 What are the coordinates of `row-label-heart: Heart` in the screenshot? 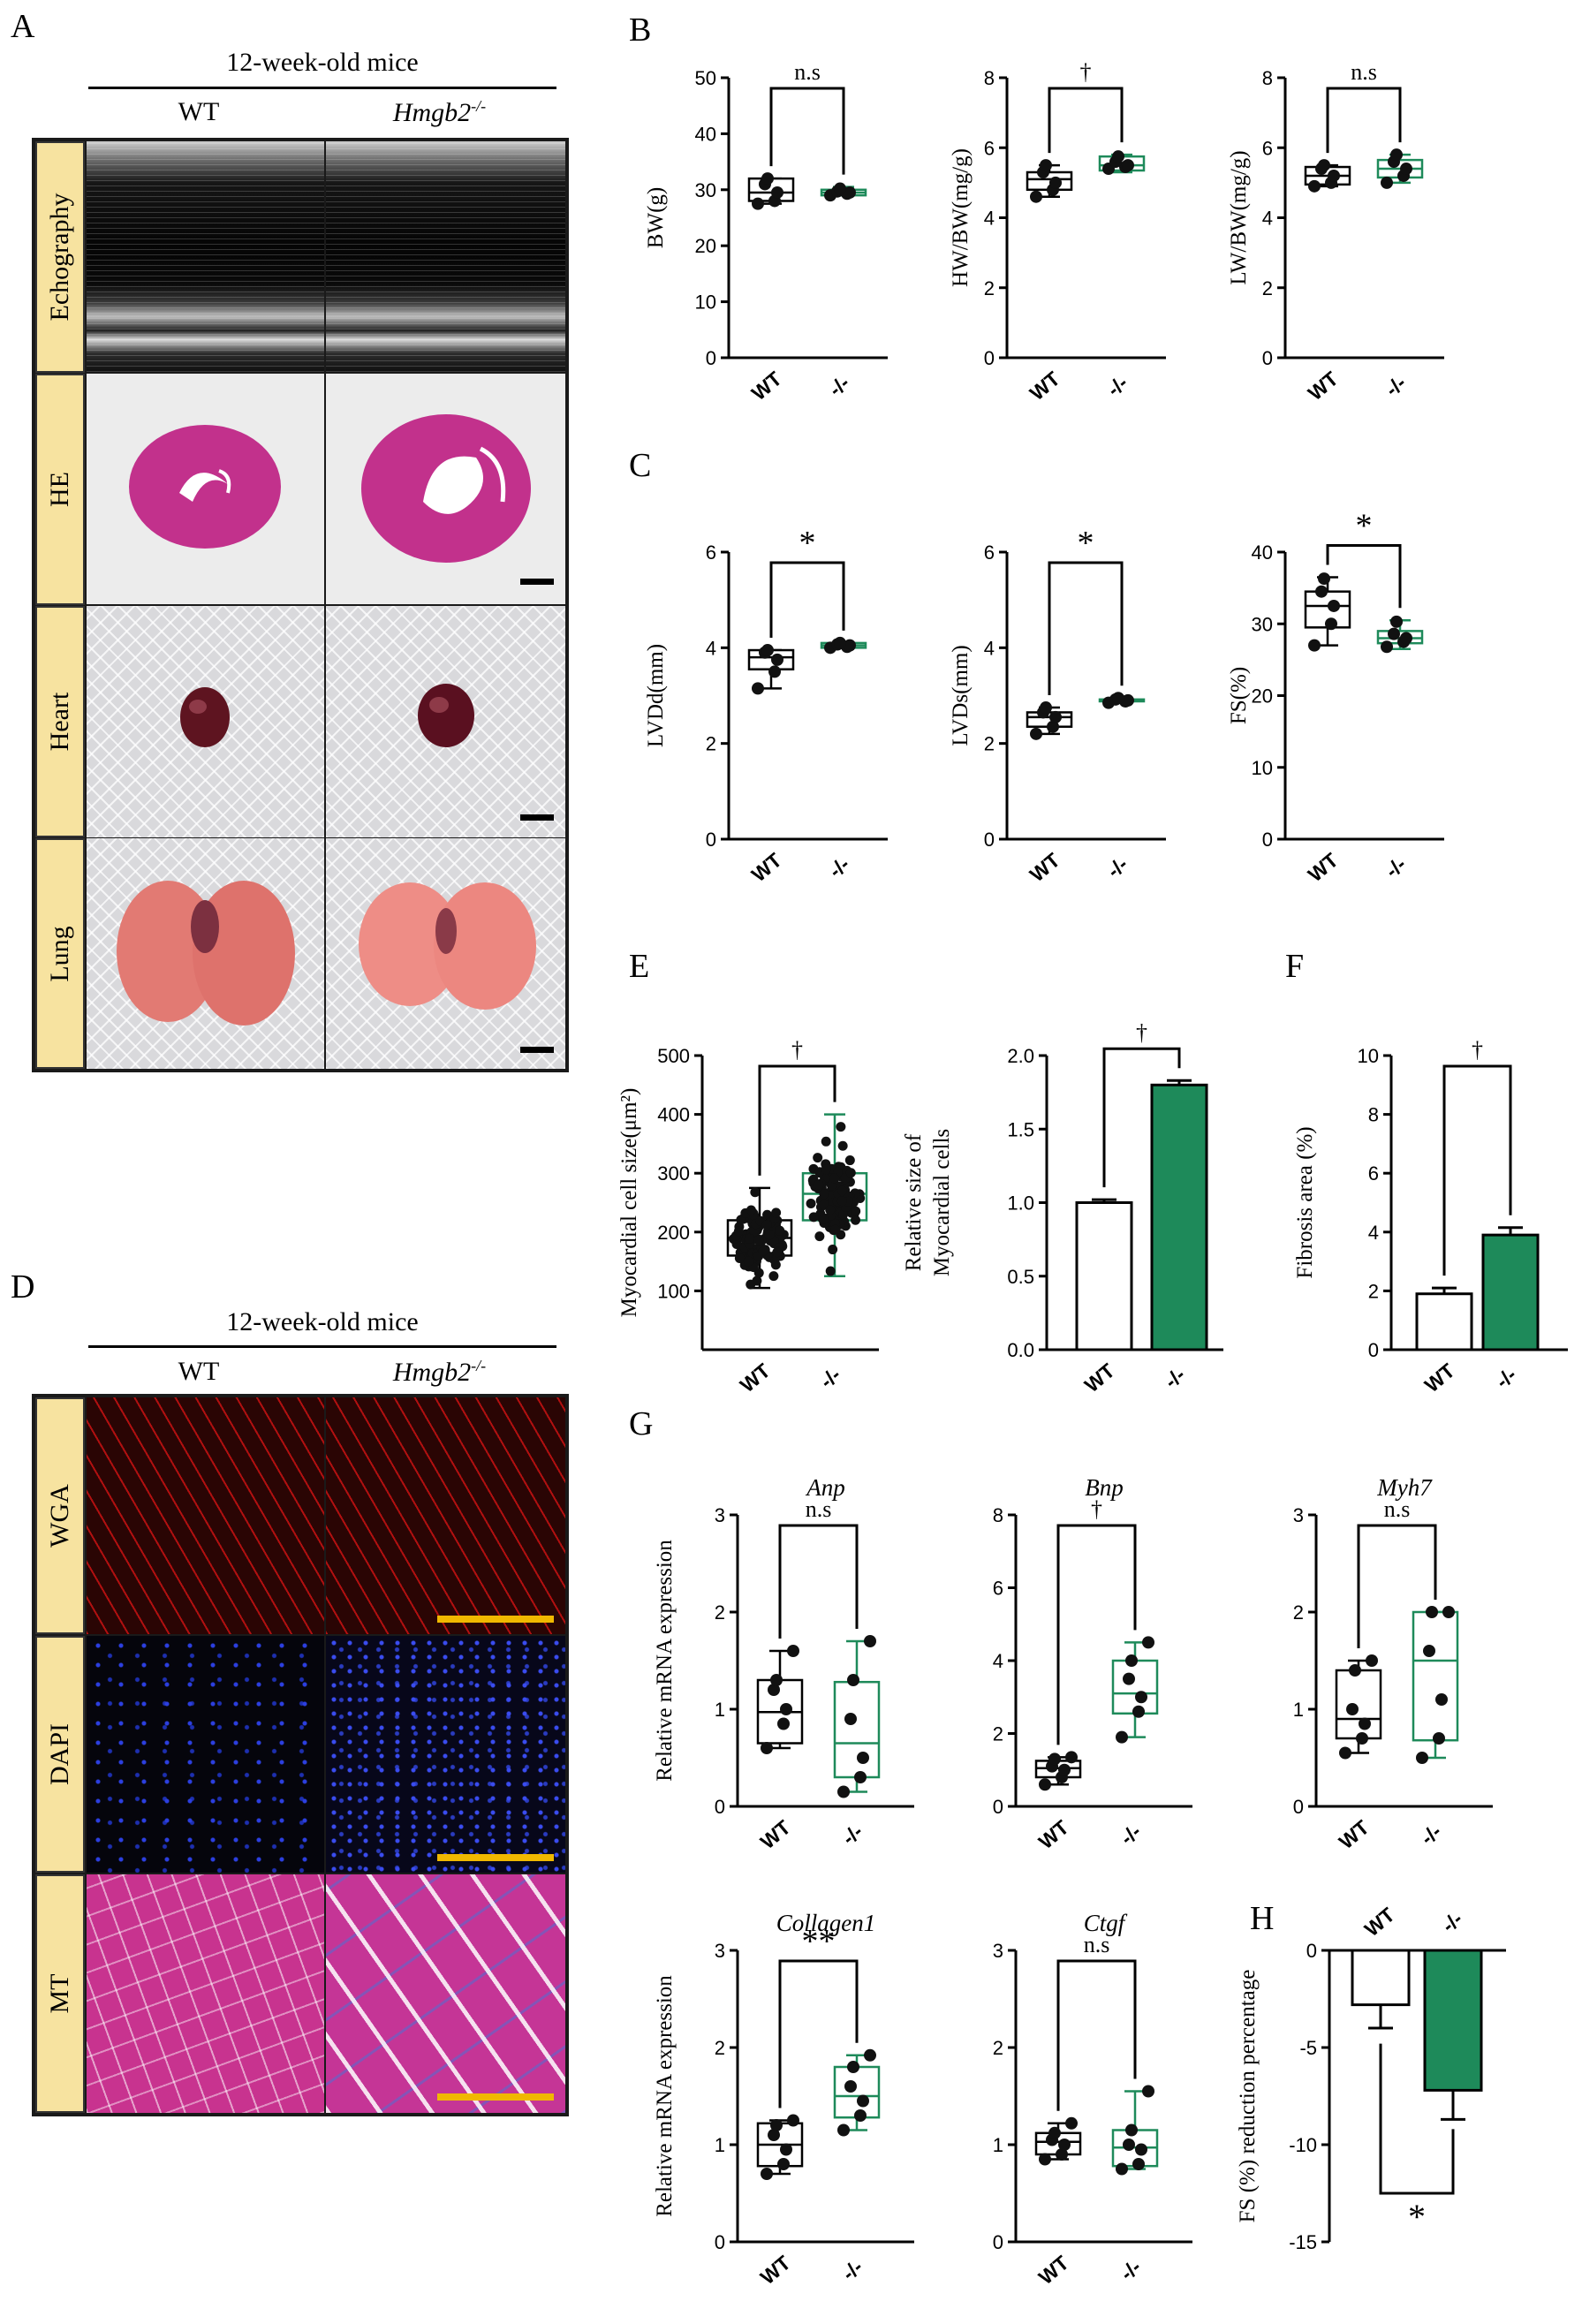 It's located at (60, 721).